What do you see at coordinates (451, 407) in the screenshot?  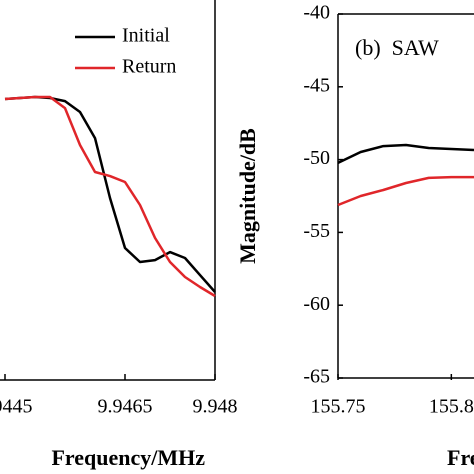 I see `x-tick-label: 155.8` at bounding box center [451, 407].